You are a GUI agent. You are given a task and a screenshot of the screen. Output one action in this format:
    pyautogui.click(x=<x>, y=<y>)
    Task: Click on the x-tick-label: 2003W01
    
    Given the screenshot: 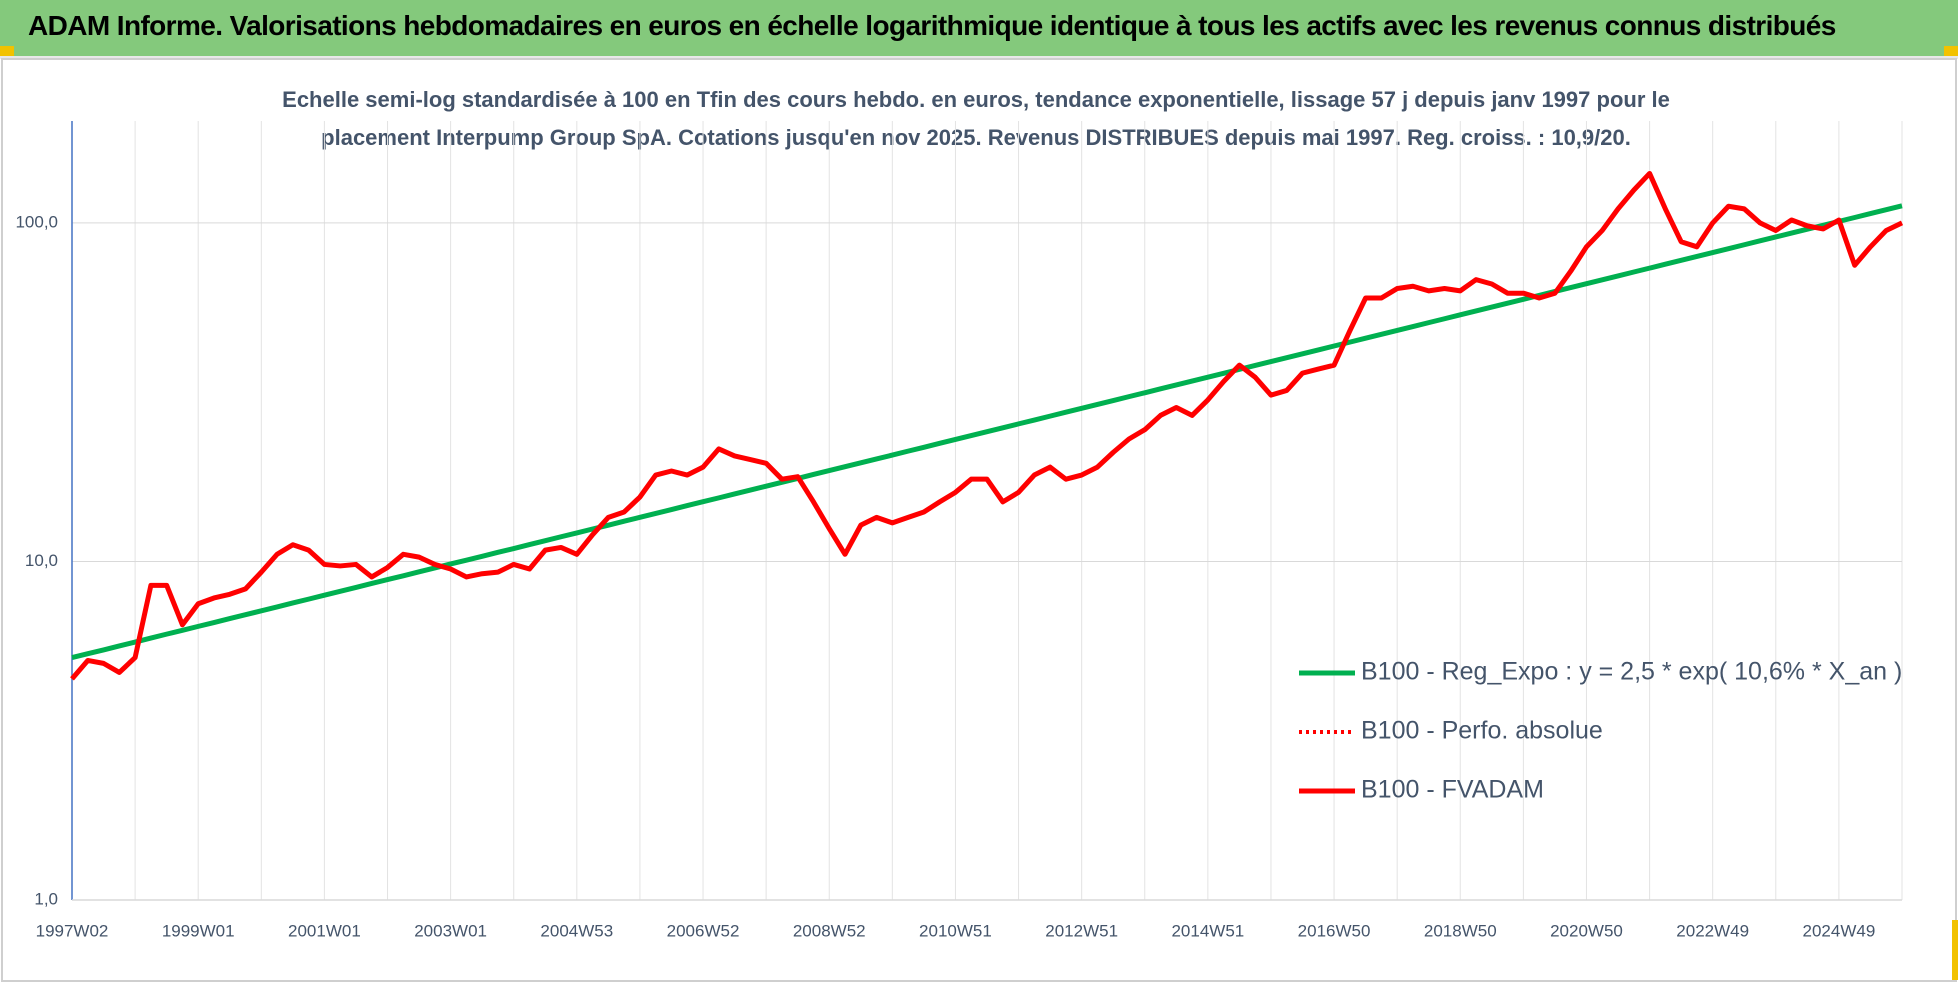 What is the action you would take?
    pyautogui.click(x=450, y=930)
    